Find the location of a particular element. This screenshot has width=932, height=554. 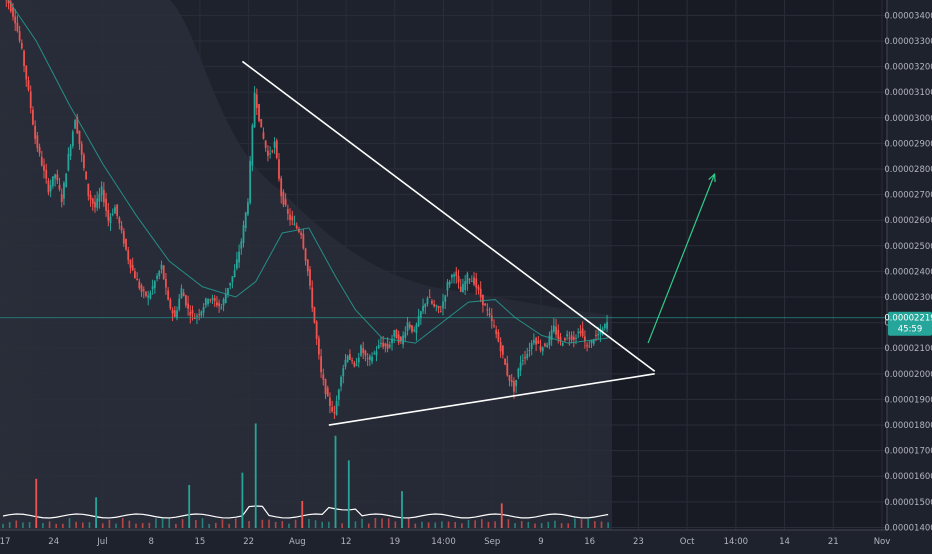

volume-spike is located at coordinates (255, 475).